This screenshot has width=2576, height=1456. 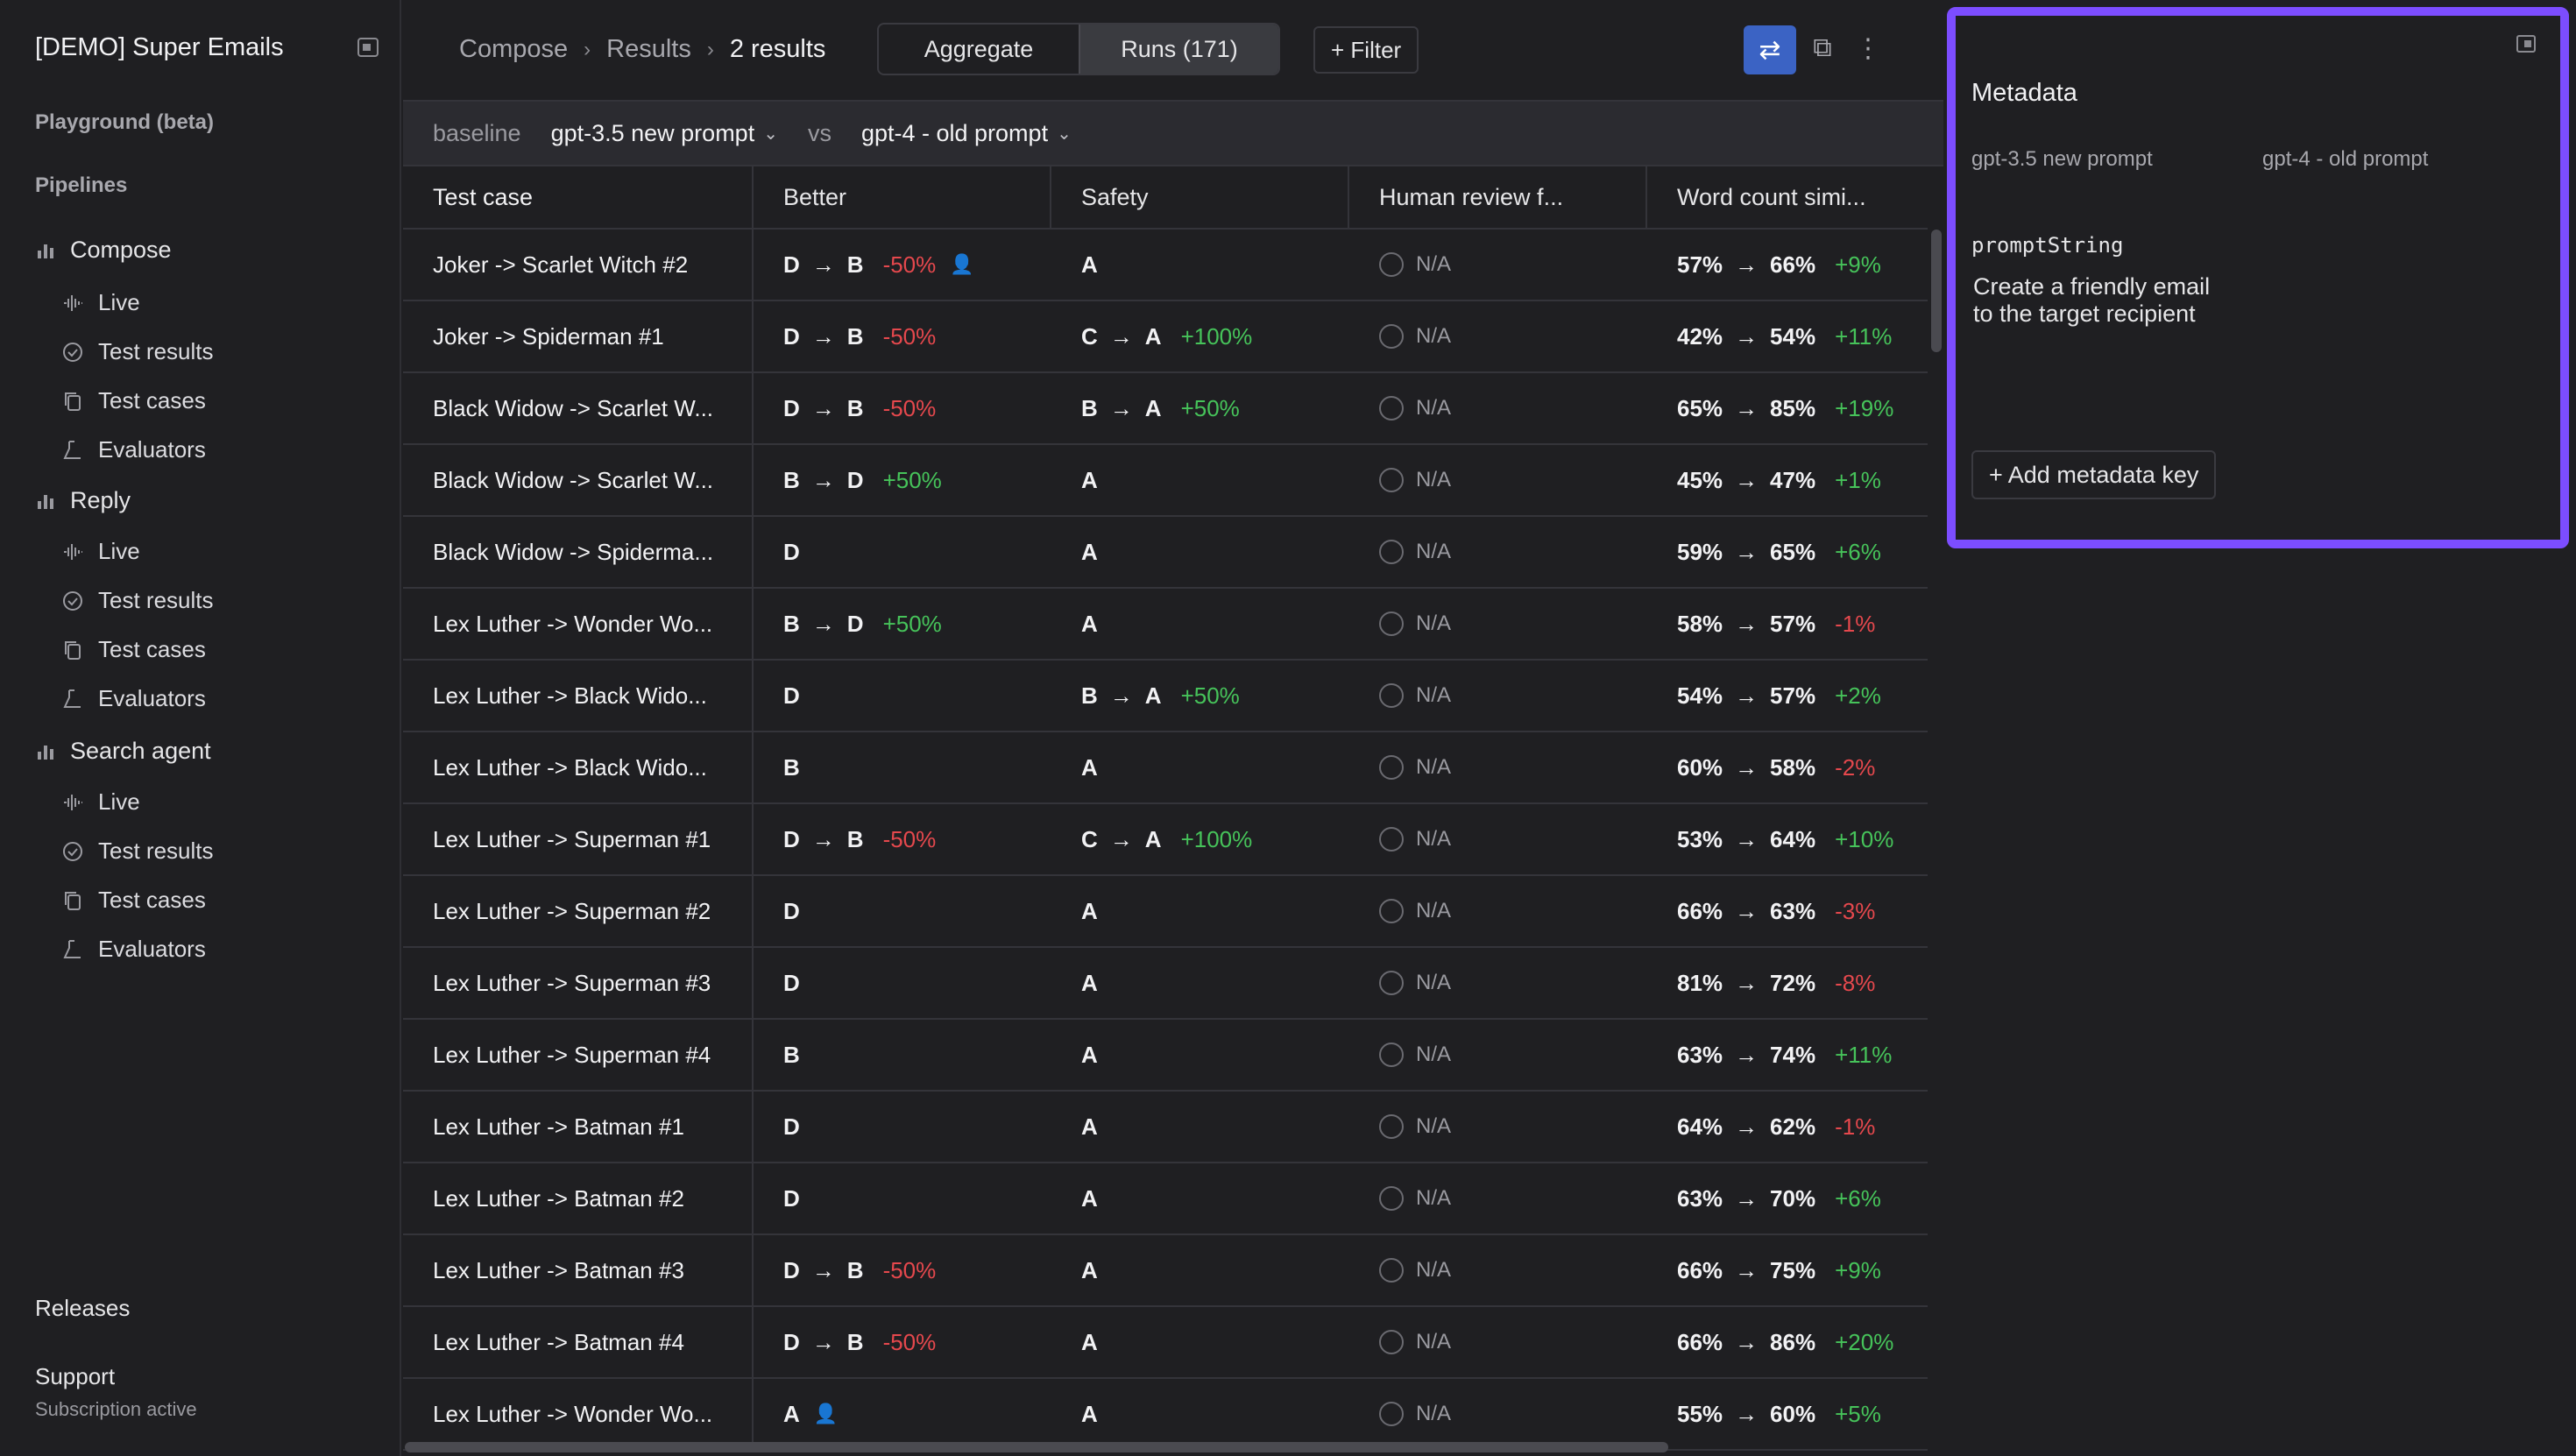 What do you see at coordinates (1793, 1341) in the screenshot?
I see `word-count-compare: 86%` at bounding box center [1793, 1341].